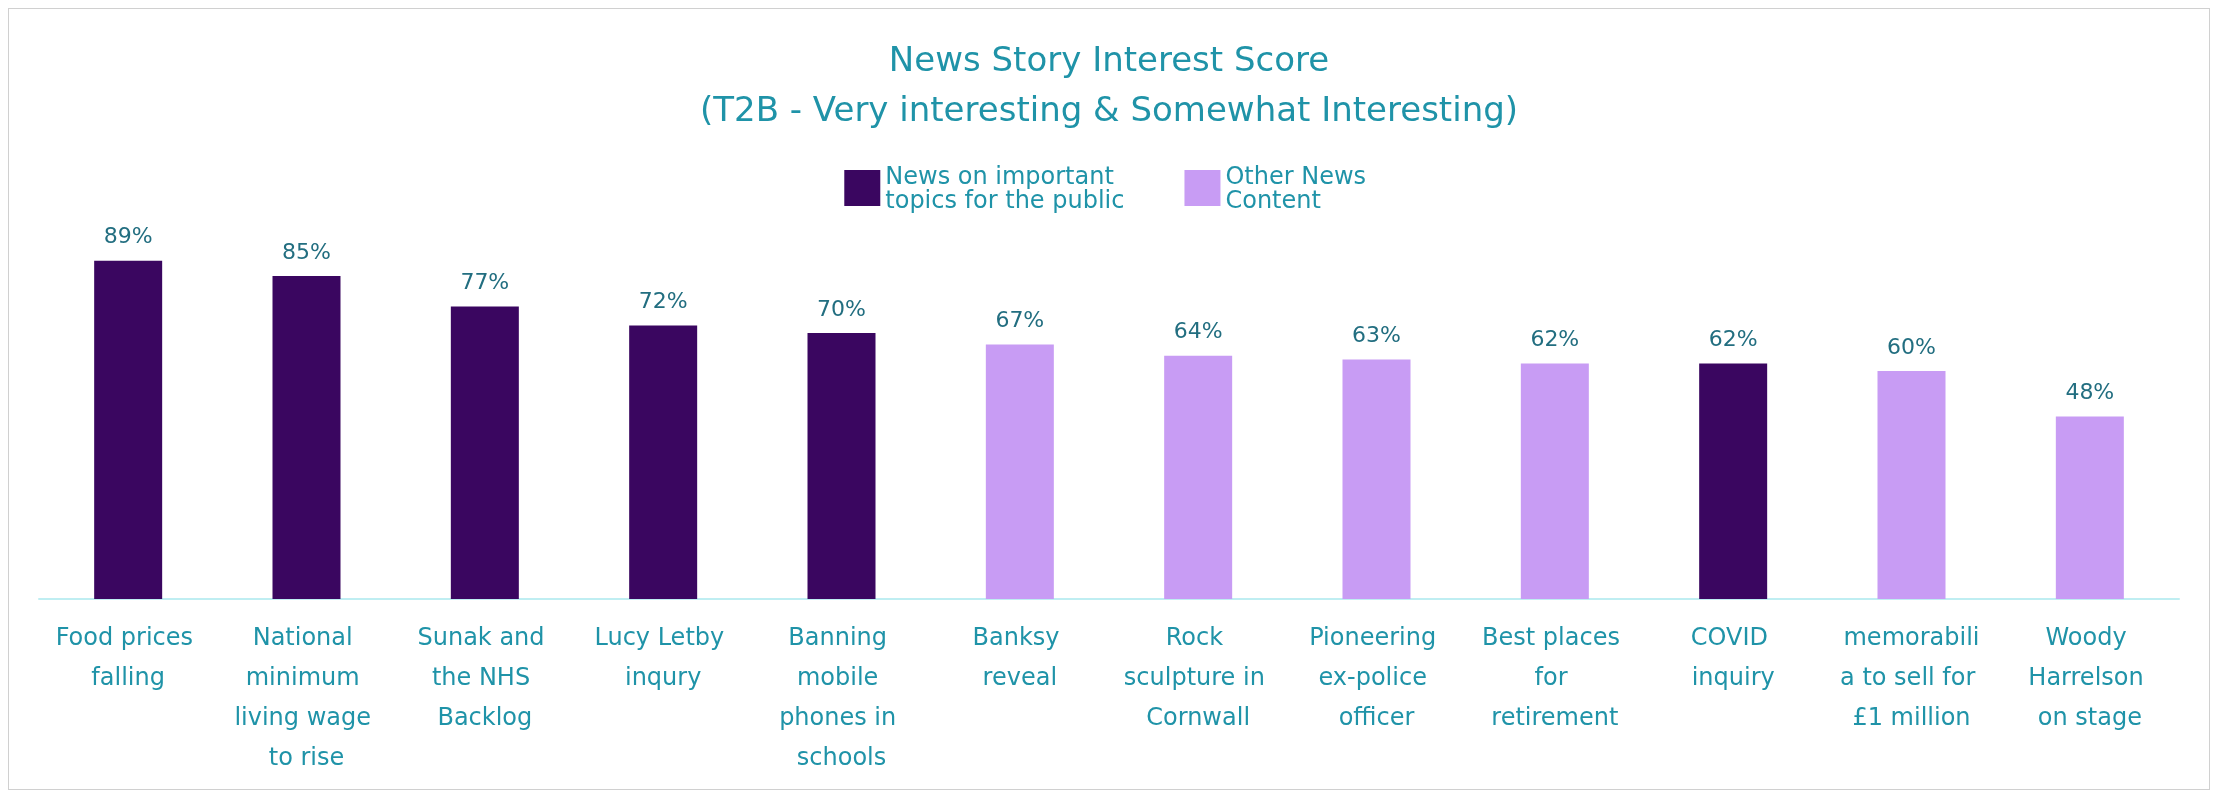 The image size is (2233, 799). I want to click on data-label: 67%, so click(1020, 319).